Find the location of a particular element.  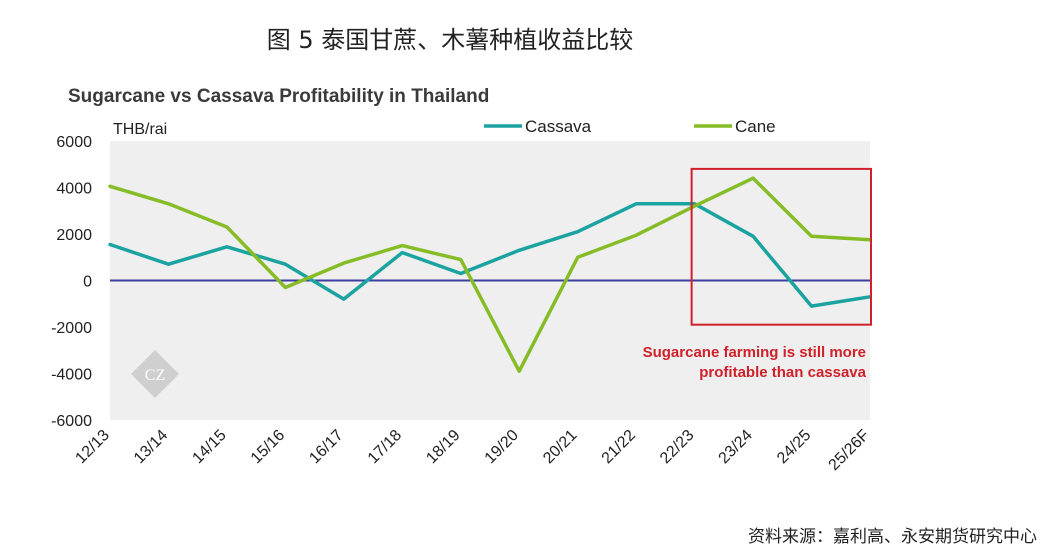

highlight-box is located at coordinates (781, 246).